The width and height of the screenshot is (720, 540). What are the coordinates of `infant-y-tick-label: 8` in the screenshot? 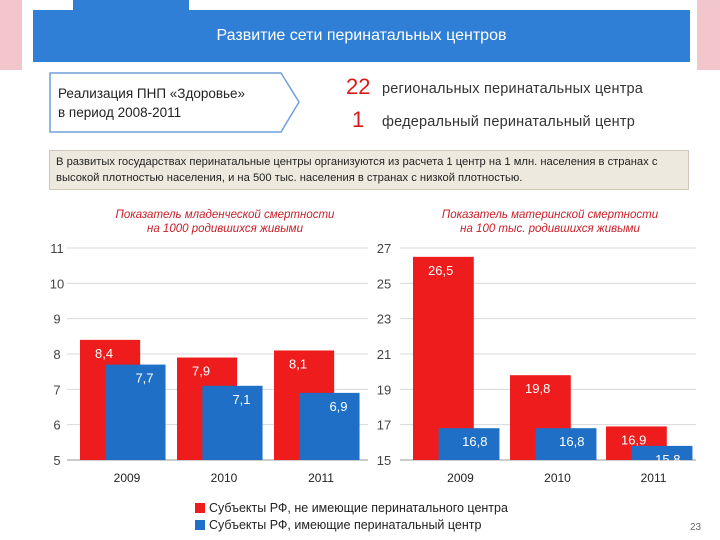 It's located at (56, 354).